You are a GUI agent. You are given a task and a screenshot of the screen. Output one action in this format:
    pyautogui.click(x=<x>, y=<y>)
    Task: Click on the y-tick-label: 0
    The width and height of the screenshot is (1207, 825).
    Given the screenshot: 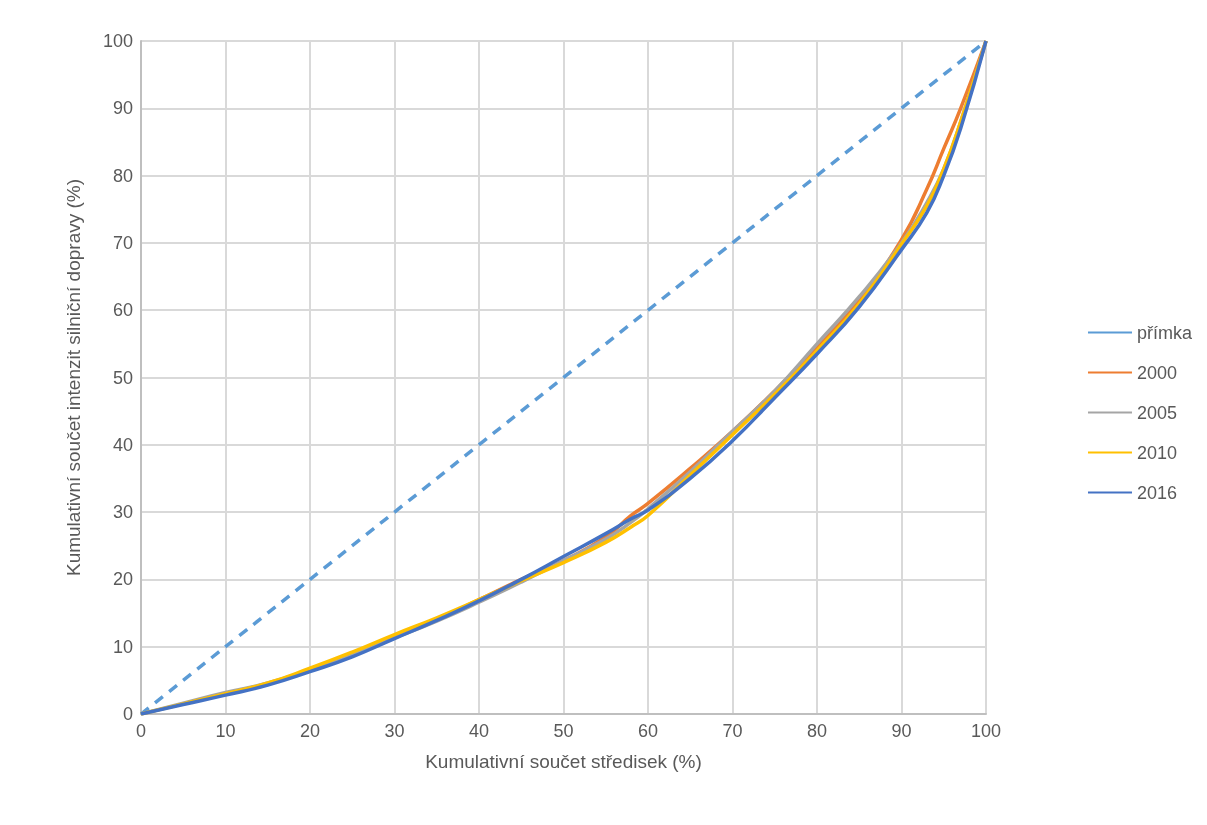 What is the action you would take?
    pyautogui.click(x=127, y=714)
    